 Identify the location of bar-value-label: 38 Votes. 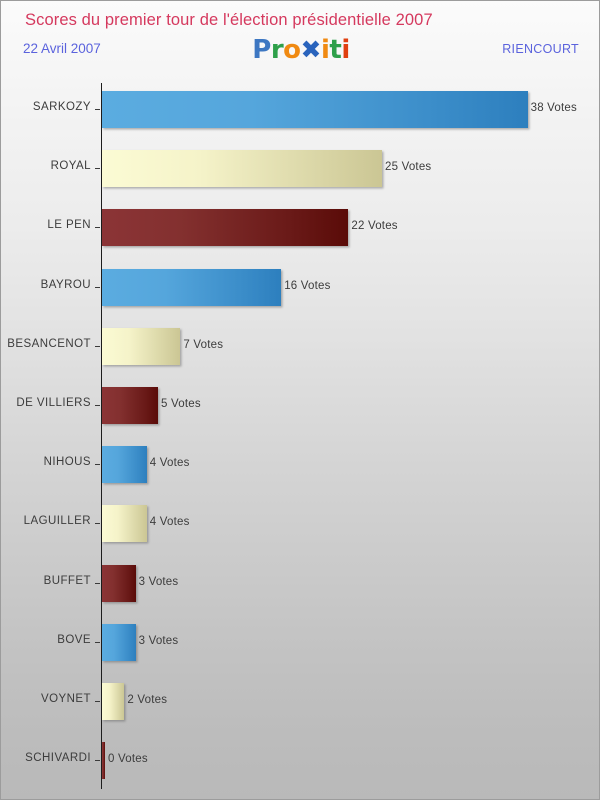
(553, 108).